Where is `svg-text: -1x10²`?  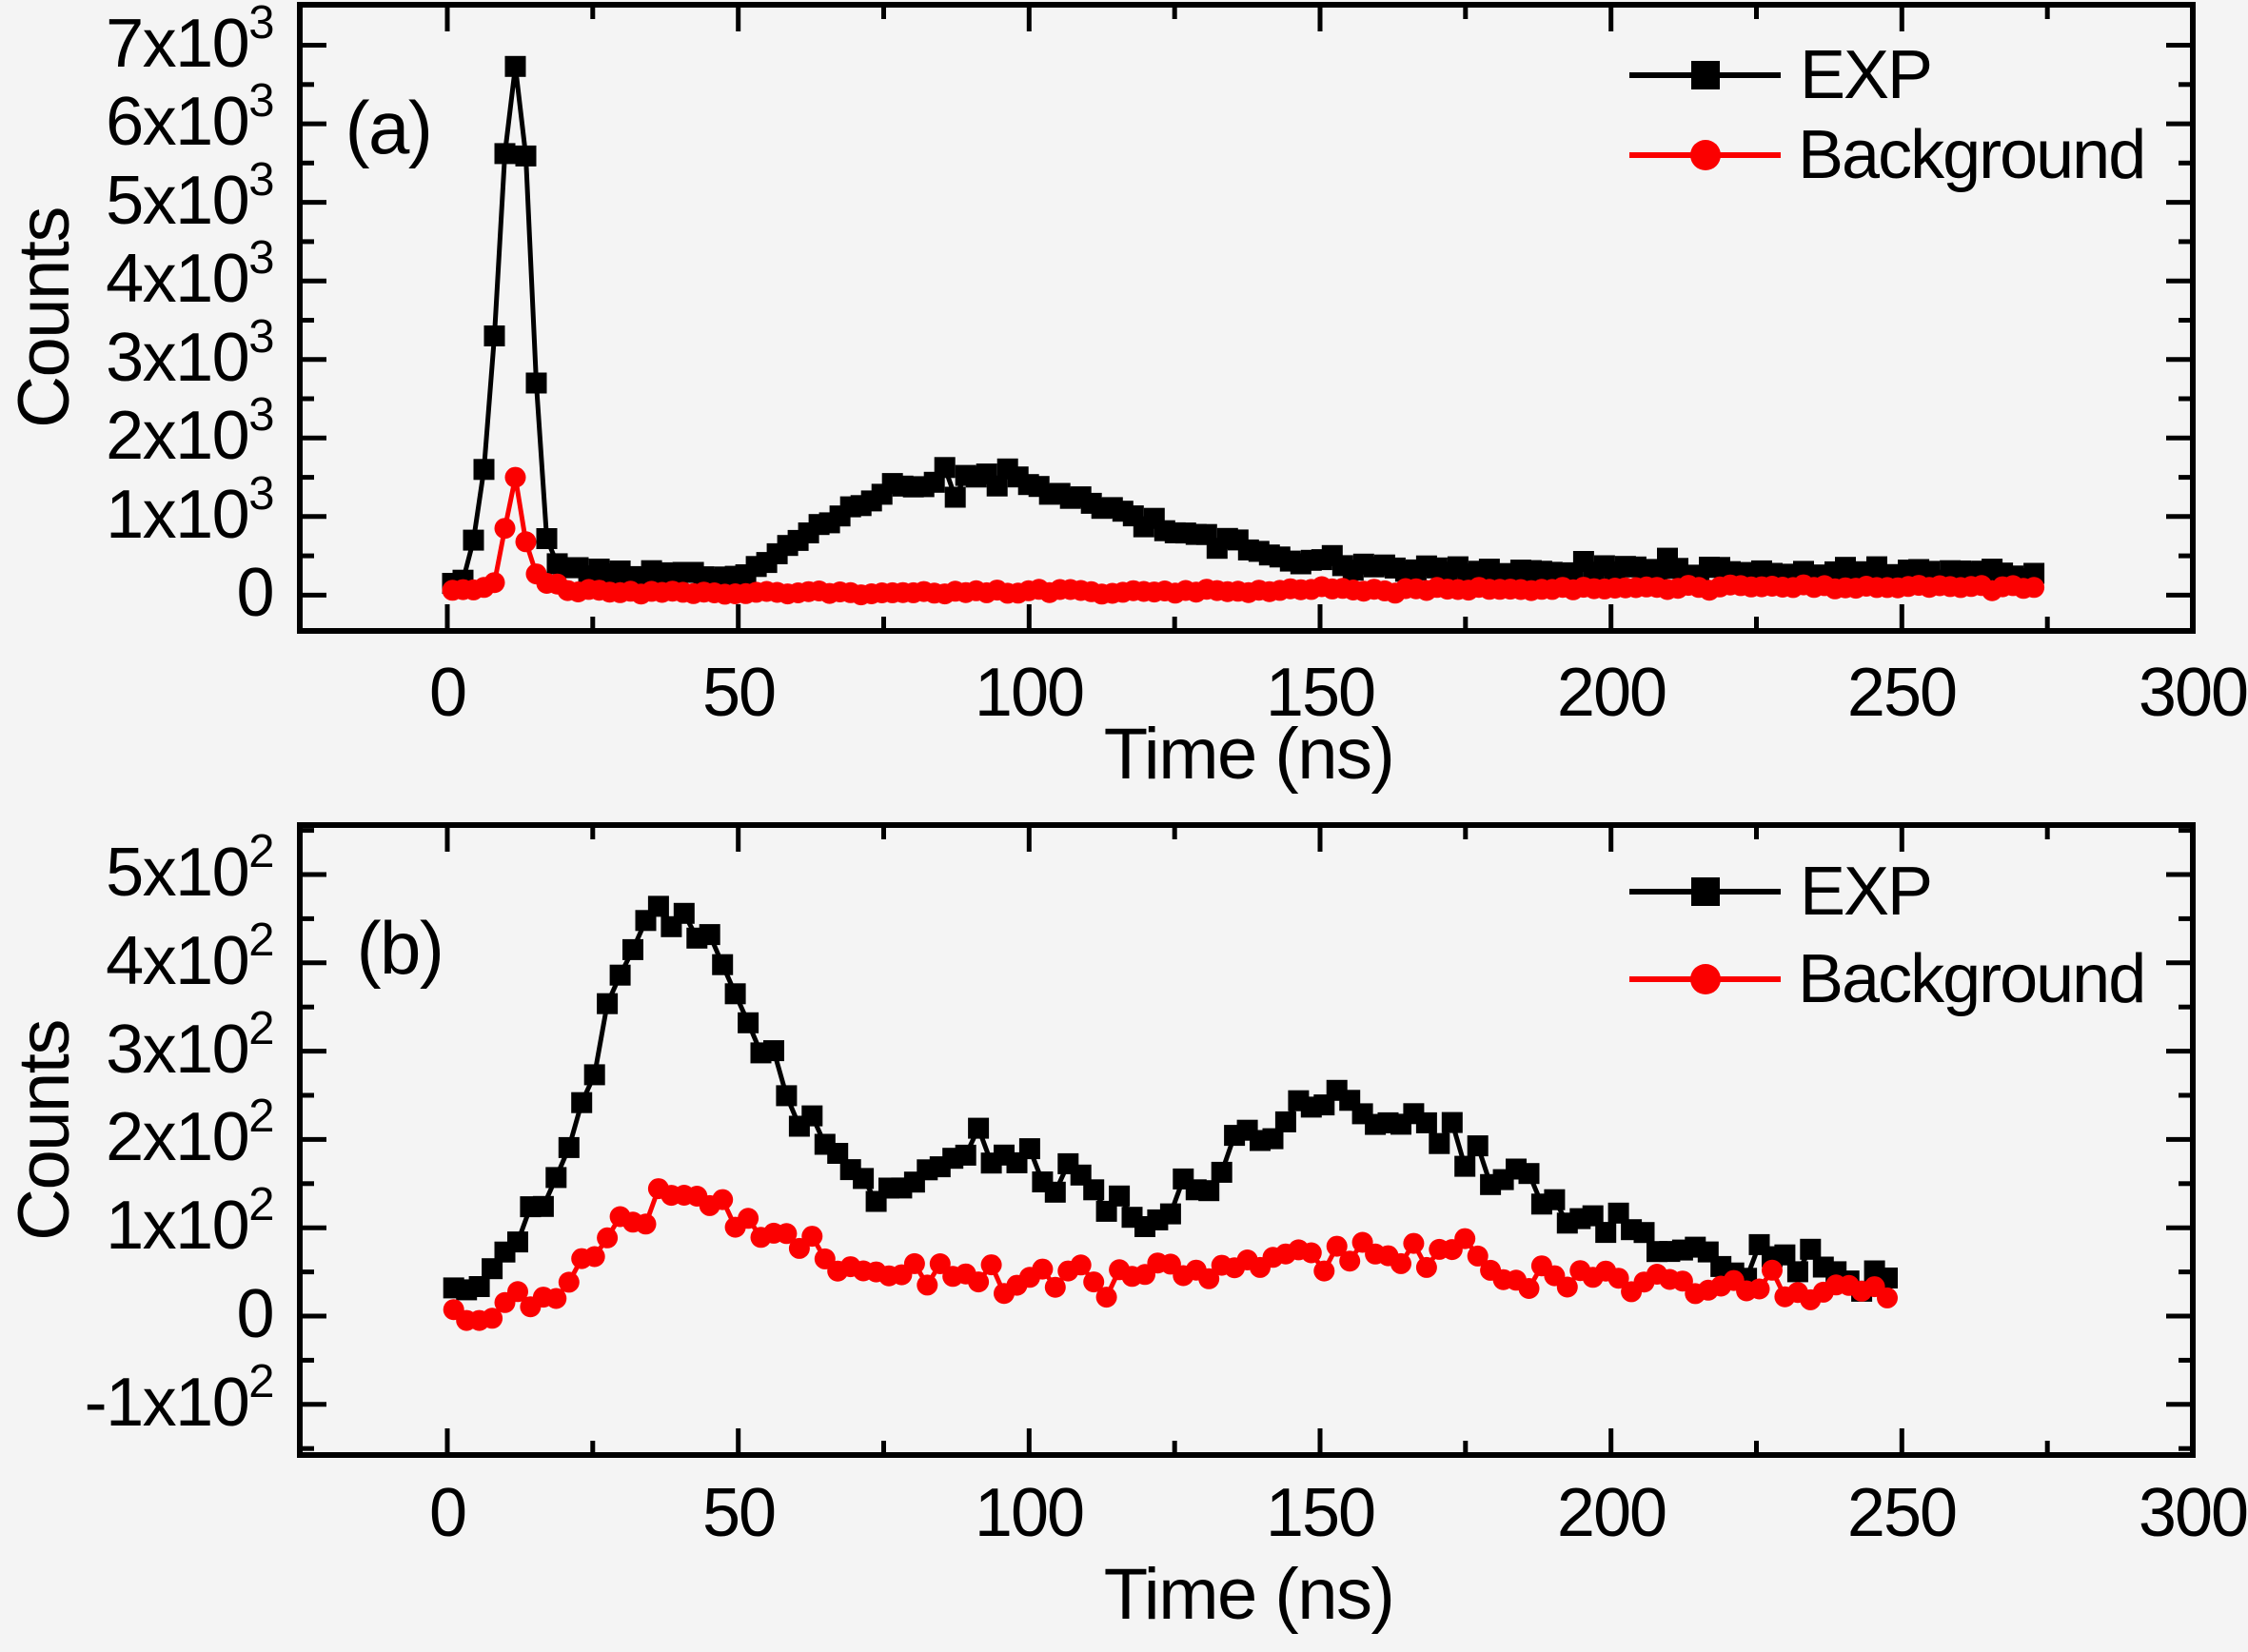
svg-text: -1x10² is located at coordinates (179, 1399).